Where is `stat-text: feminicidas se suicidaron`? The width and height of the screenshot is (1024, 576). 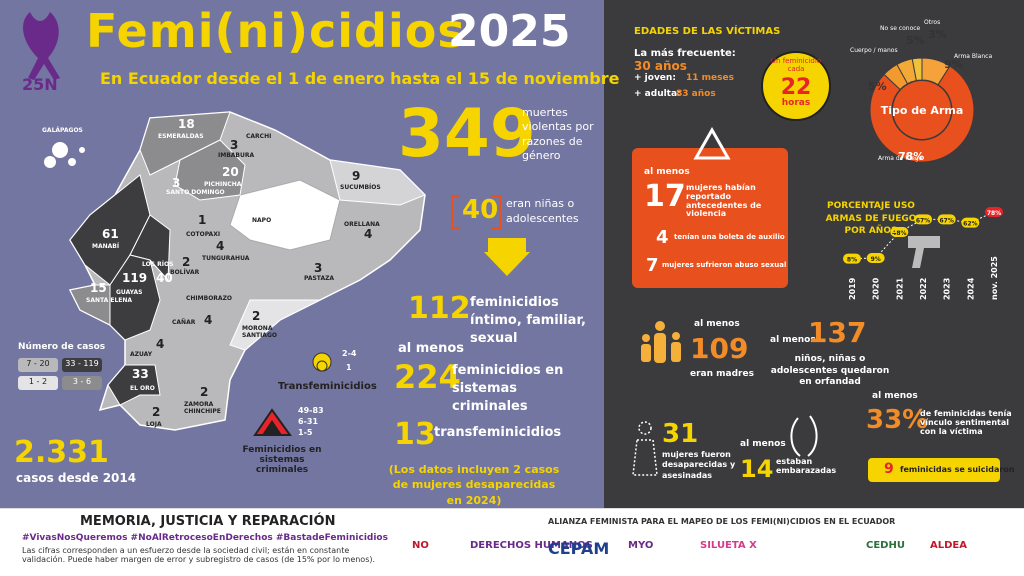 stat-text: feminicidas se suicidaron is located at coordinates (957, 469).